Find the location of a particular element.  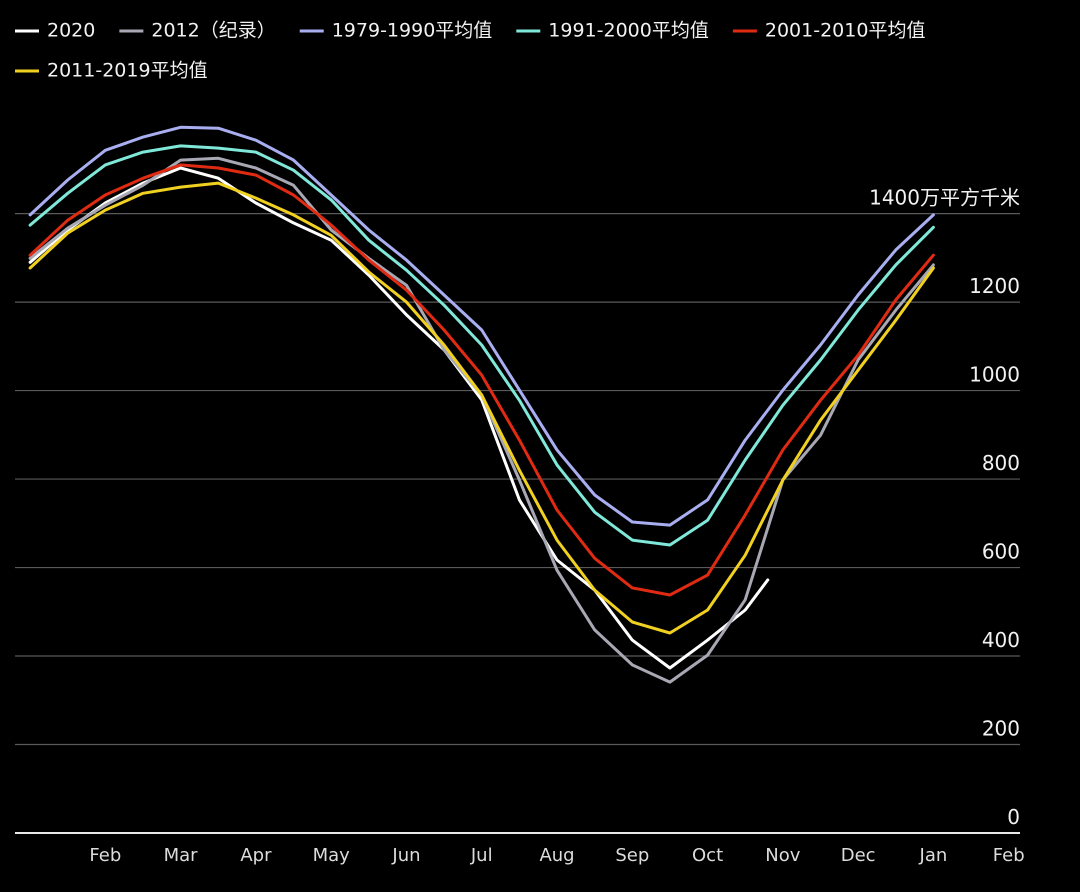

legend-item: 2020 is located at coordinates (55, 31).